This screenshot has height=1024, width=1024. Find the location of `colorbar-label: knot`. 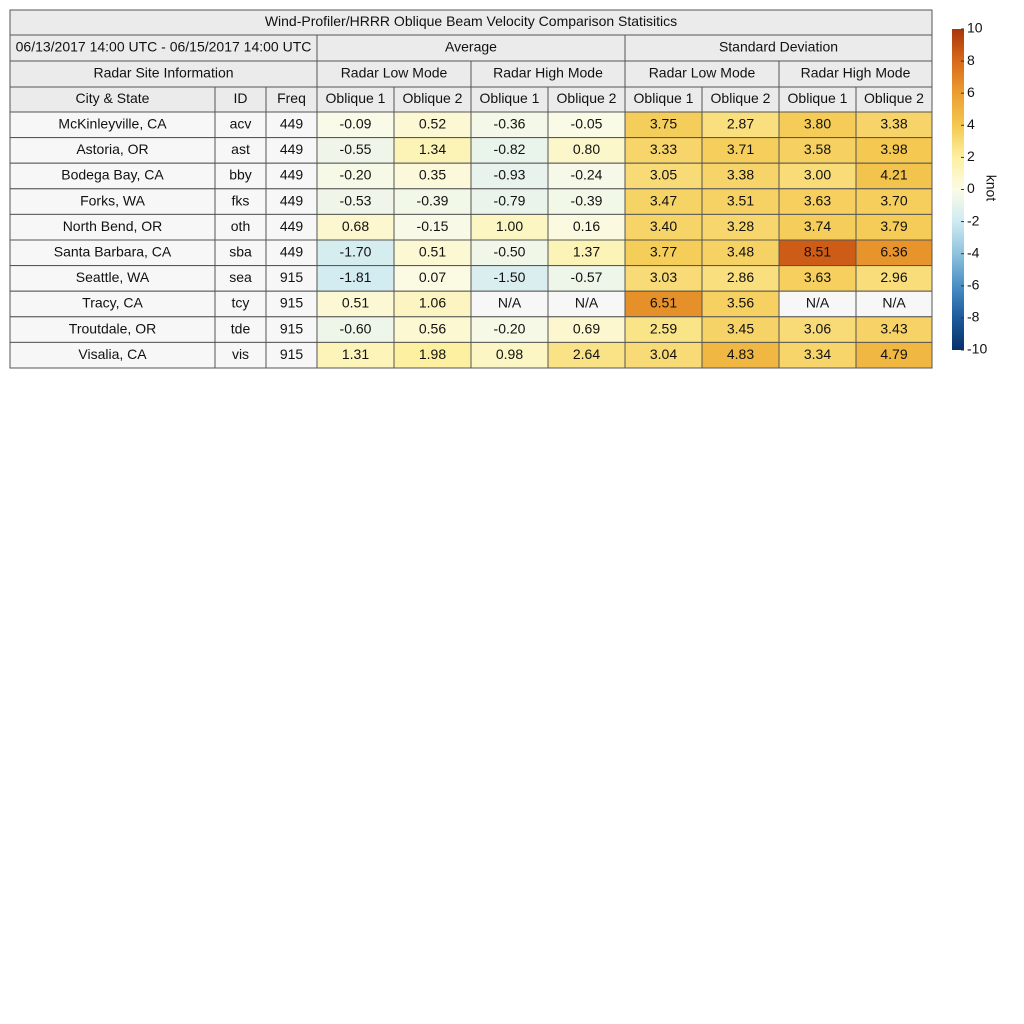

colorbar-label: knot is located at coordinates (991, 188).